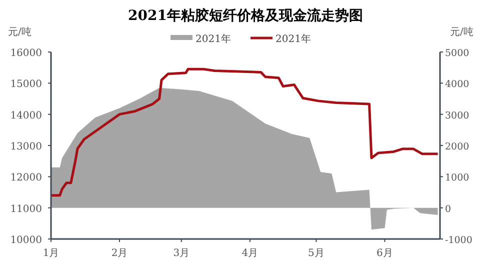  What do you see at coordinates (26, 84) in the screenshot?
I see `y-tick-label: 15000` at bounding box center [26, 84].